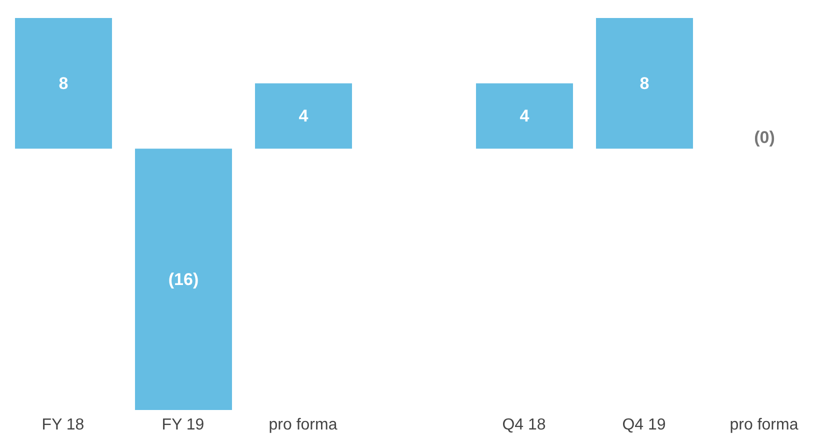 The width and height of the screenshot is (819, 448). What do you see at coordinates (644, 425) in the screenshot?
I see `x-tick-label: Q4 19` at bounding box center [644, 425].